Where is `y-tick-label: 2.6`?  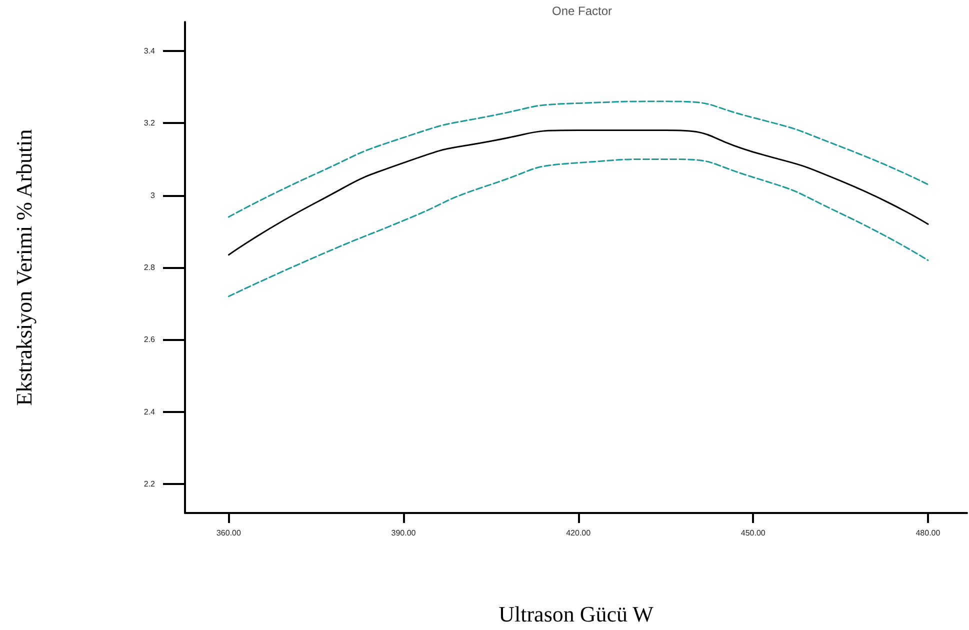 y-tick-label: 2.6 is located at coordinates (150, 339).